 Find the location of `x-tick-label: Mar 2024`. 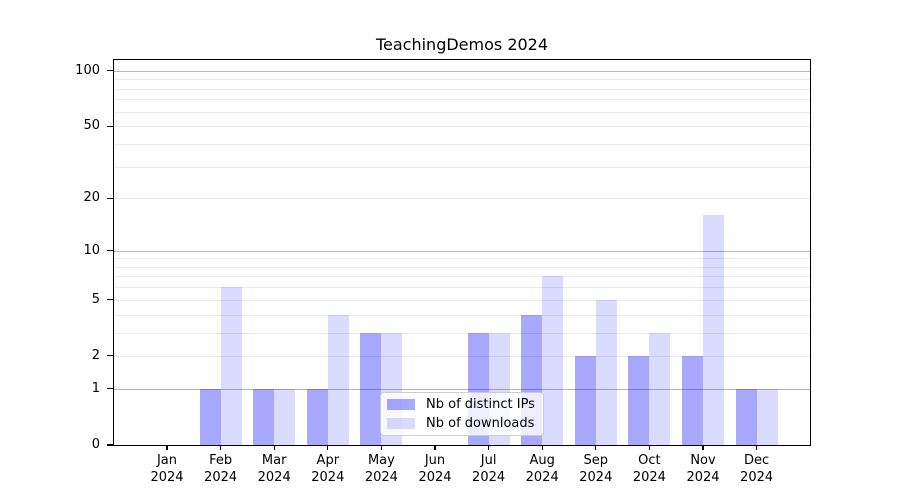

x-tick-label: Mar 2024 is located at coordinates (274, 469).